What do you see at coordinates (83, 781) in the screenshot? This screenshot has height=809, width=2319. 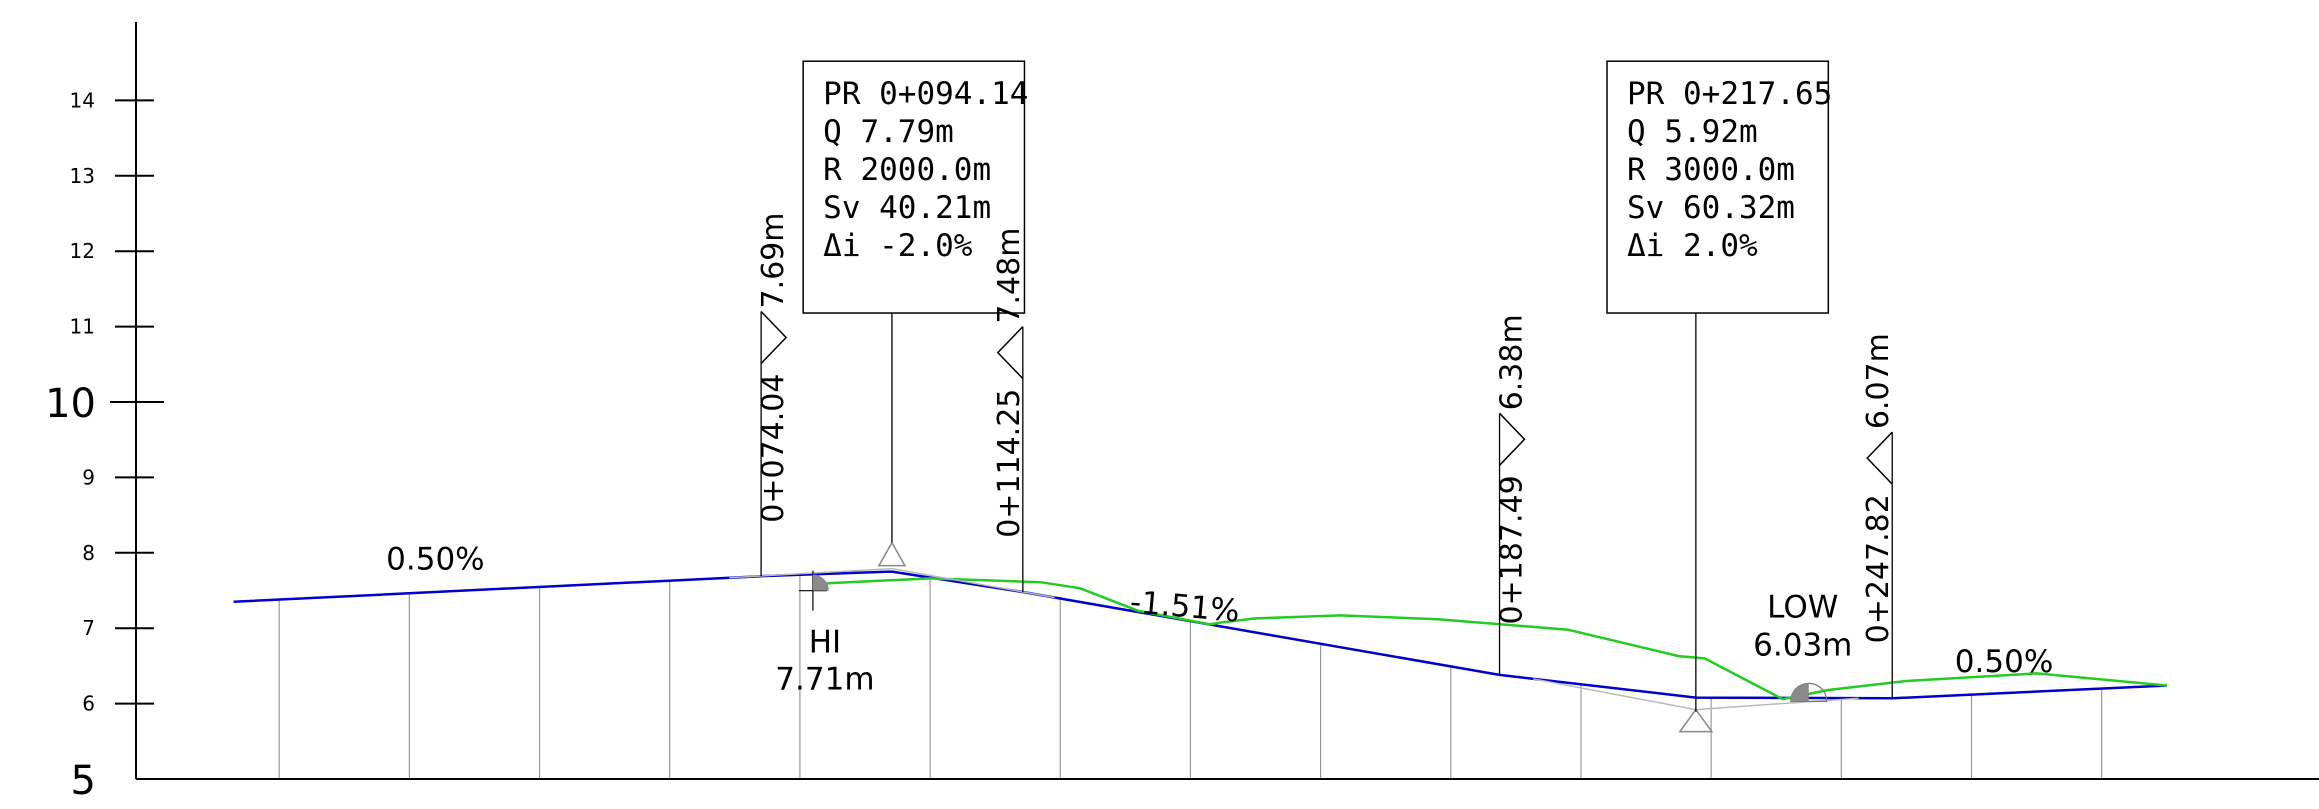 I see `y-tick-label: 5` at bounding box center [83, 781].